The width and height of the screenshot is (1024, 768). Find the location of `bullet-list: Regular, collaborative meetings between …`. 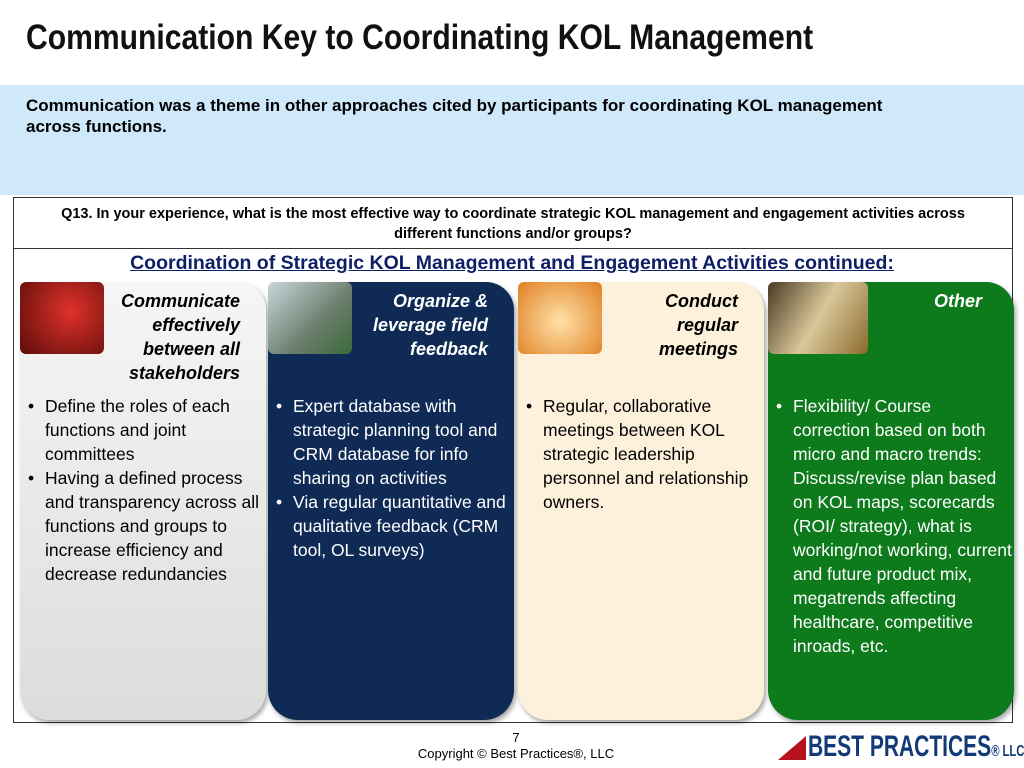

bullet-list: Regular, collaborative meetings between … is located at coordinates (643, 454).